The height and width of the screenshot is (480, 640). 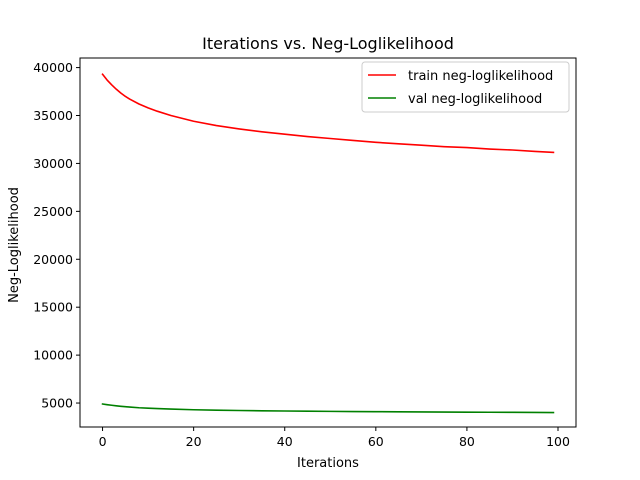 What do you see at coordinates (53, 259) in the screenshot?
I see `y-tick-label: 20000` at bounding box center [53, 259].